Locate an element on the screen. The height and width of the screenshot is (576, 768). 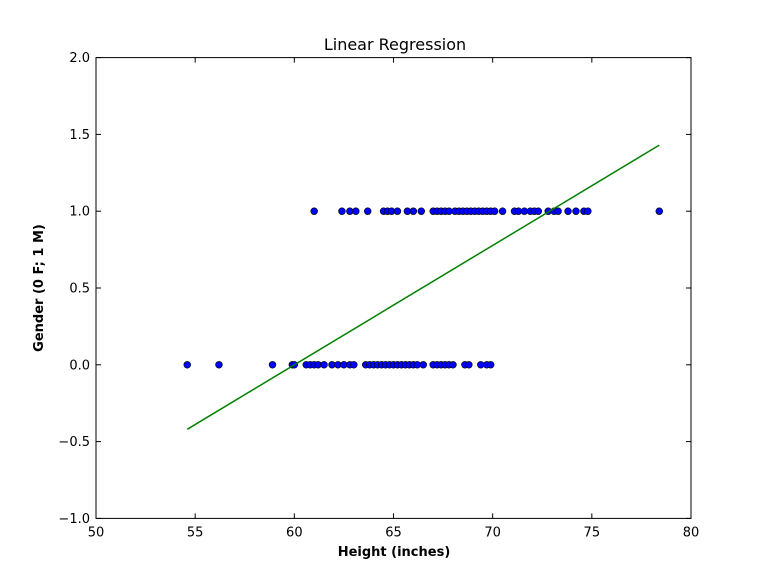
x-axis-label: Height (inches) is located at coordinates (394, 552).